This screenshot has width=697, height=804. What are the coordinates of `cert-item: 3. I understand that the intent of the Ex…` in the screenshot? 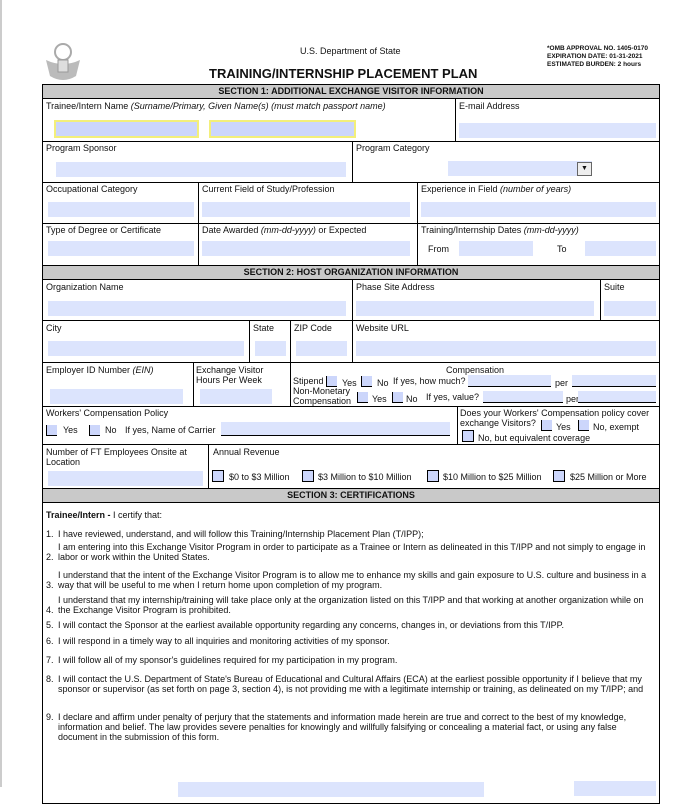 It's located at (346, 580).